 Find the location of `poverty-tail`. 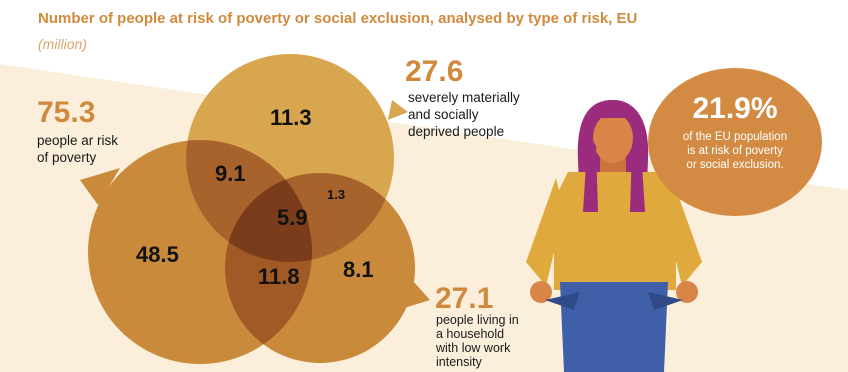

poverty-tail is located at coordinates (100, 186).